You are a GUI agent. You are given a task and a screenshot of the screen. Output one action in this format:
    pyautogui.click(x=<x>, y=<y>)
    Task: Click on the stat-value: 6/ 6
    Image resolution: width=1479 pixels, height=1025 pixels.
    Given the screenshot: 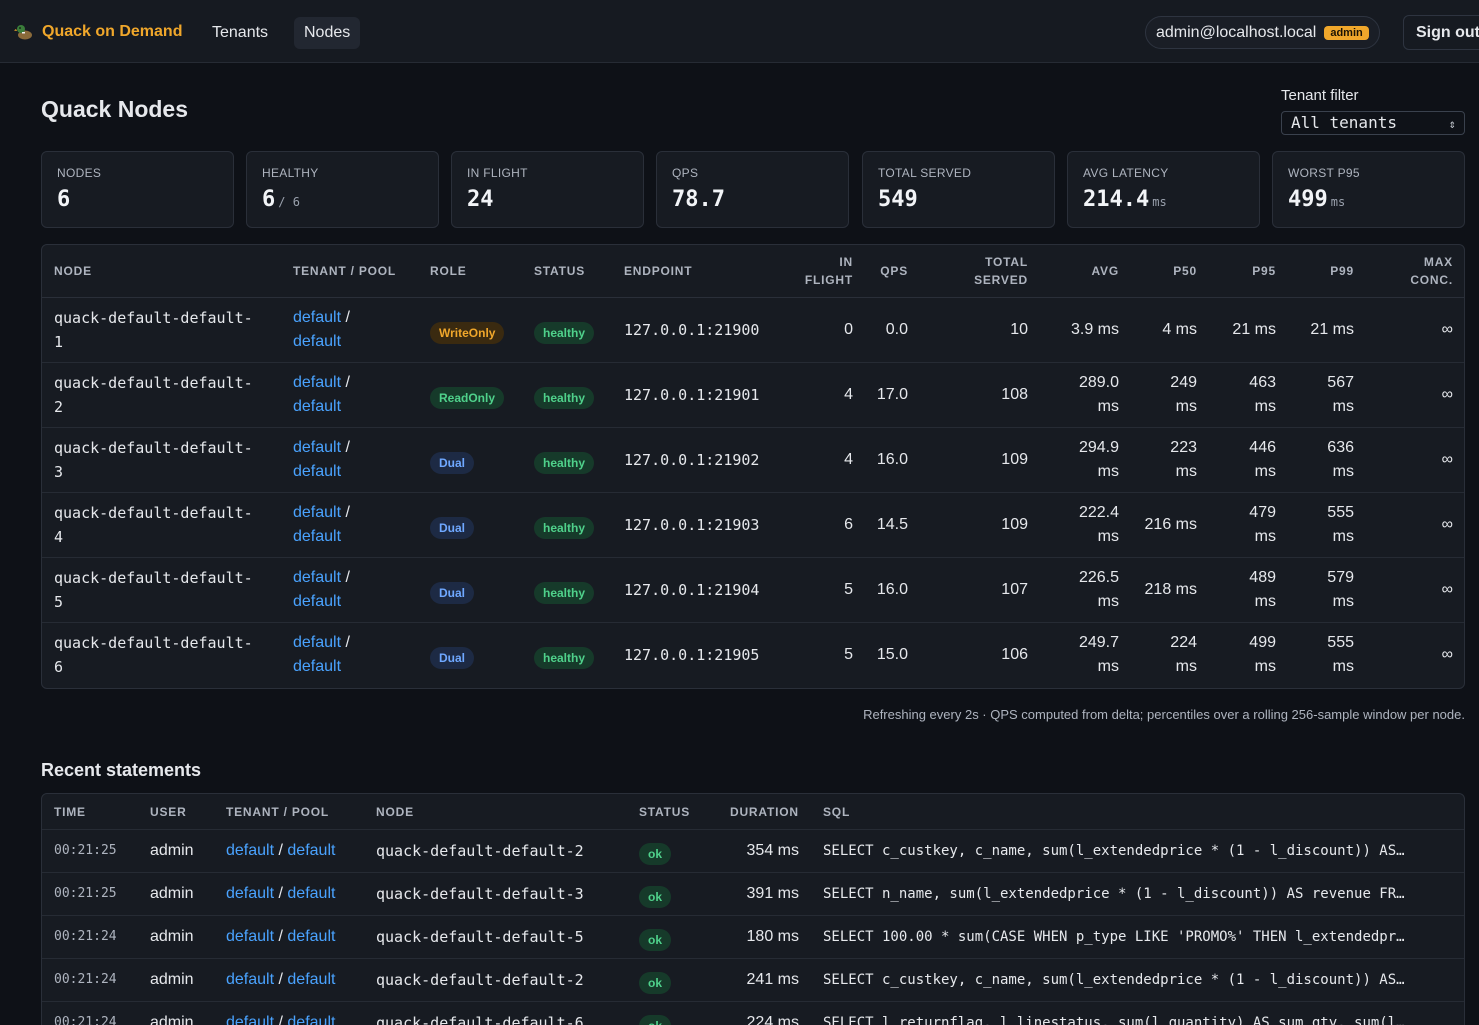 What is the action you would take?
    pyautogui.click(x=281, y=199)
    